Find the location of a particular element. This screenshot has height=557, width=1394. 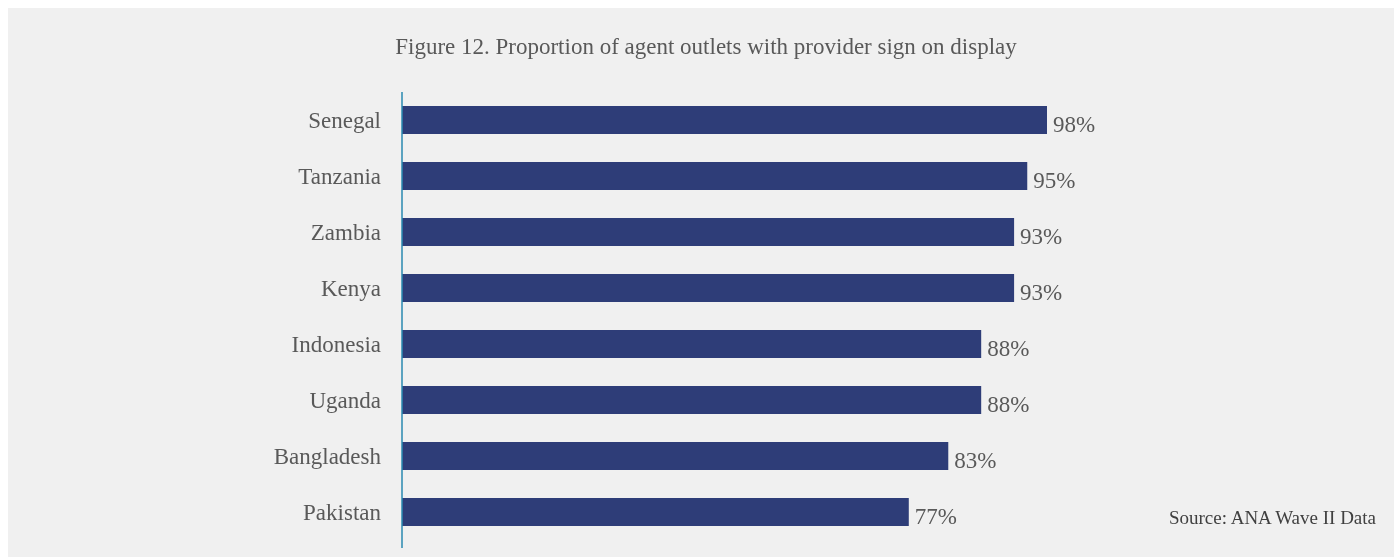

y-tick-label: Tanzania is located at coordinates (339, 177).